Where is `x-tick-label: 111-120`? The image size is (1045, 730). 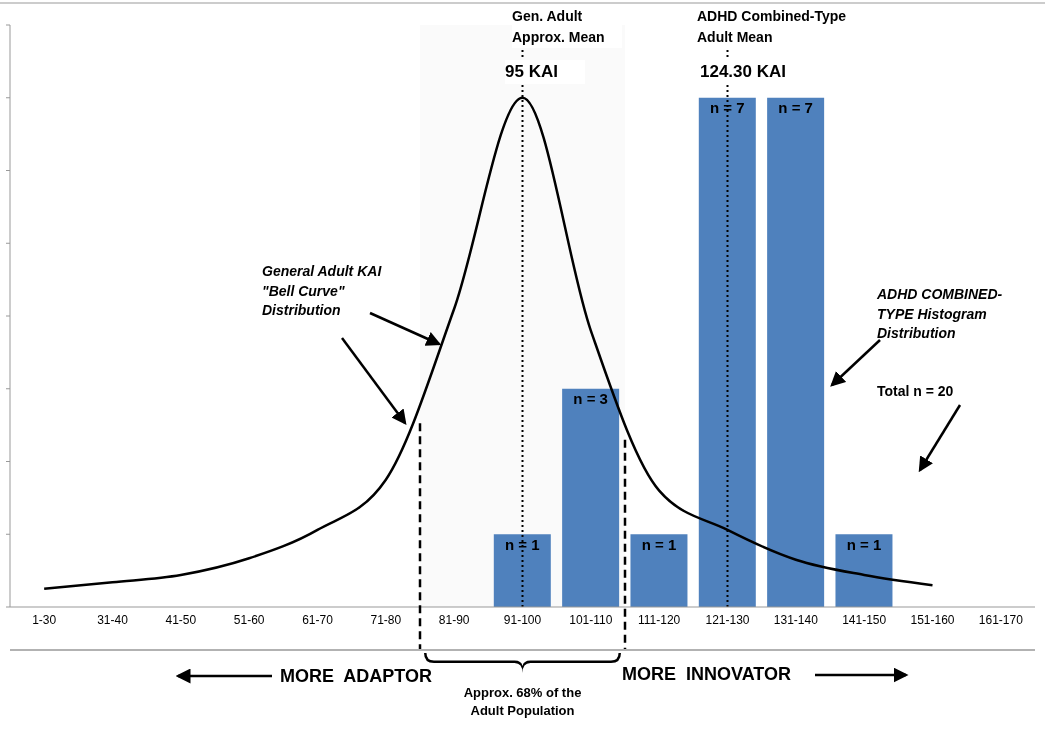 x-tick-label: 111-120 is located at coordinates (659, 619).